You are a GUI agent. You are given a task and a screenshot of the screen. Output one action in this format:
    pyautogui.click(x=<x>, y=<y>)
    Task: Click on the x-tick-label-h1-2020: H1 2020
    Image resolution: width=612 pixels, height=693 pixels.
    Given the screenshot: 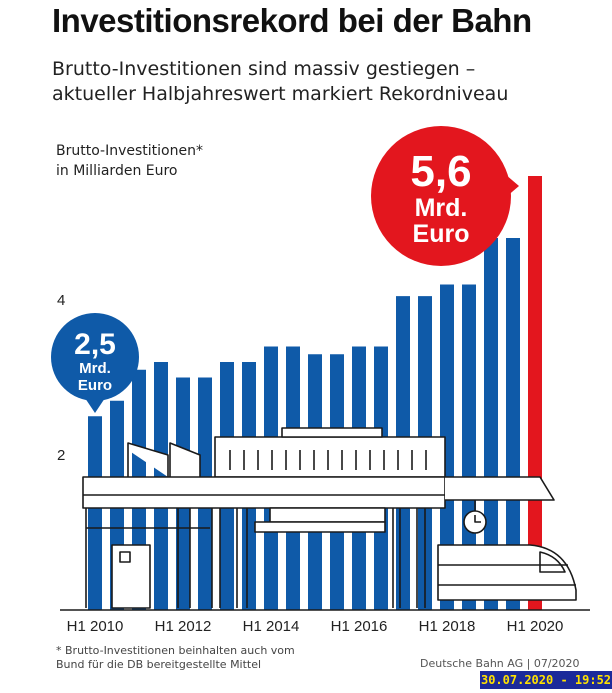 What is the action you would take?
    pyautogui.click(x=535, y=626)
    